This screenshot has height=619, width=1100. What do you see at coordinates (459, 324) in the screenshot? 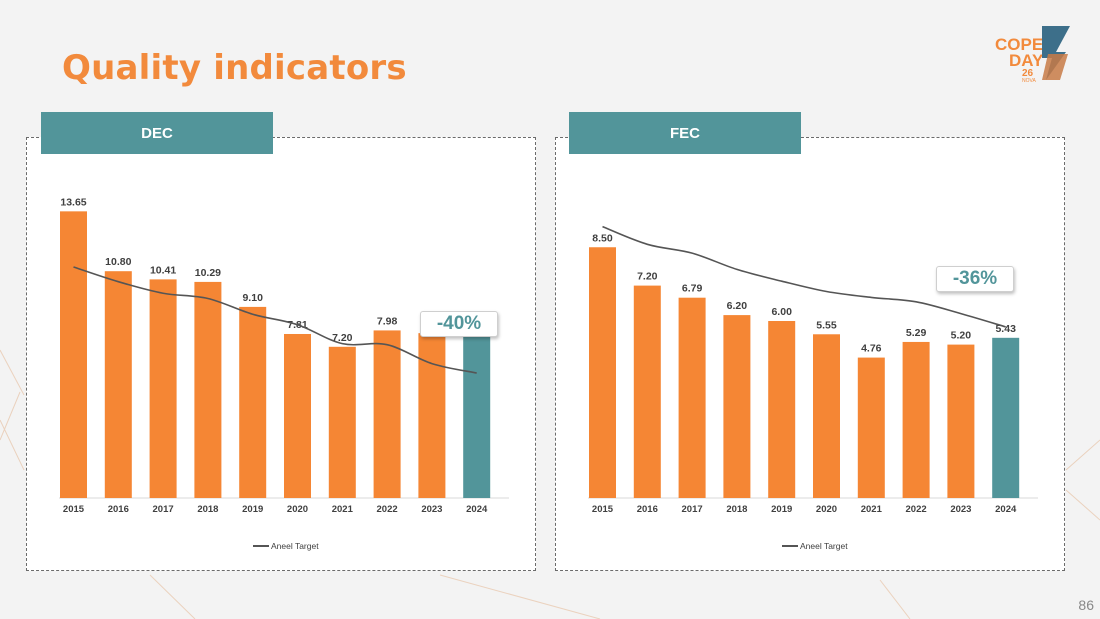
I see `dec-reduction-badge: -40%` at bounding box center [459, 324].